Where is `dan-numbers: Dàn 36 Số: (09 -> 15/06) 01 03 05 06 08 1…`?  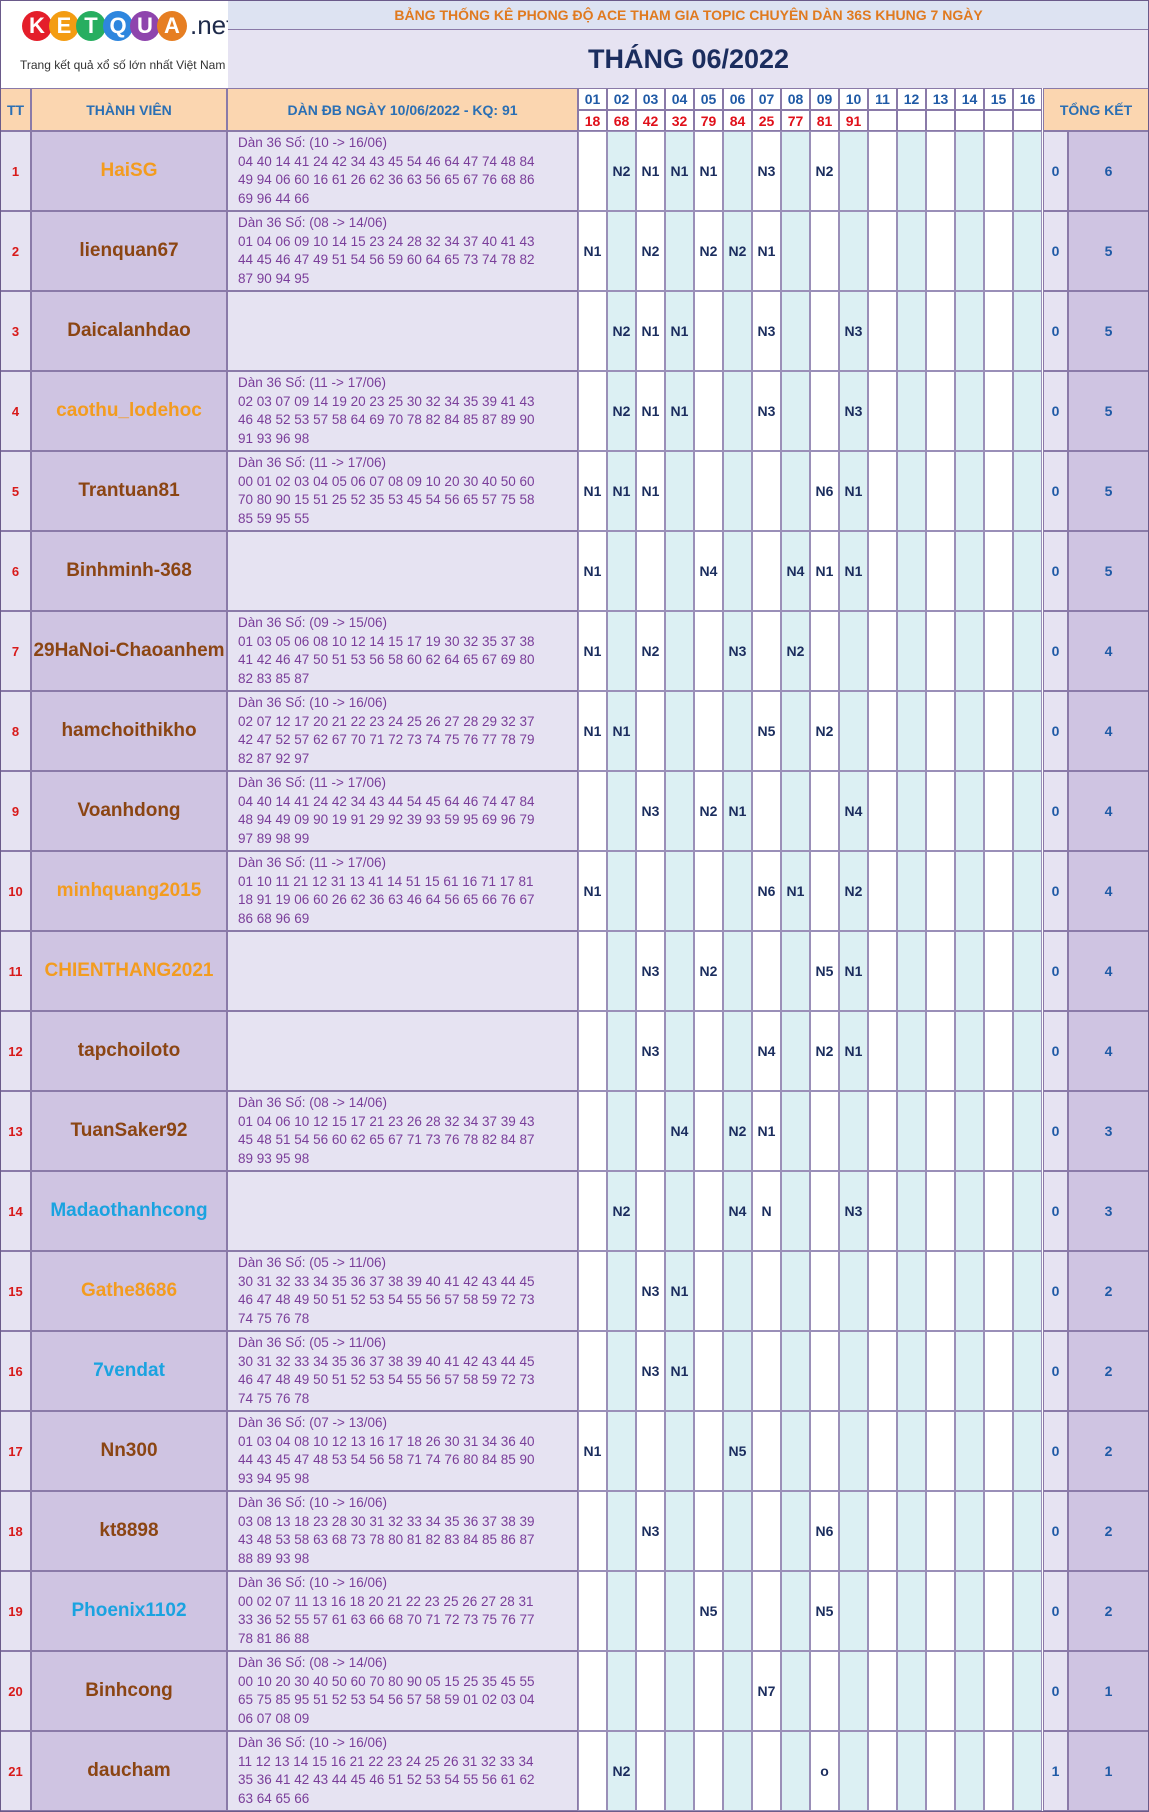 dan-numbers: Dàn 36 Số: (09 -> 15/06) 01 03 05 06 08 1… is located at coordinates (402, 651).